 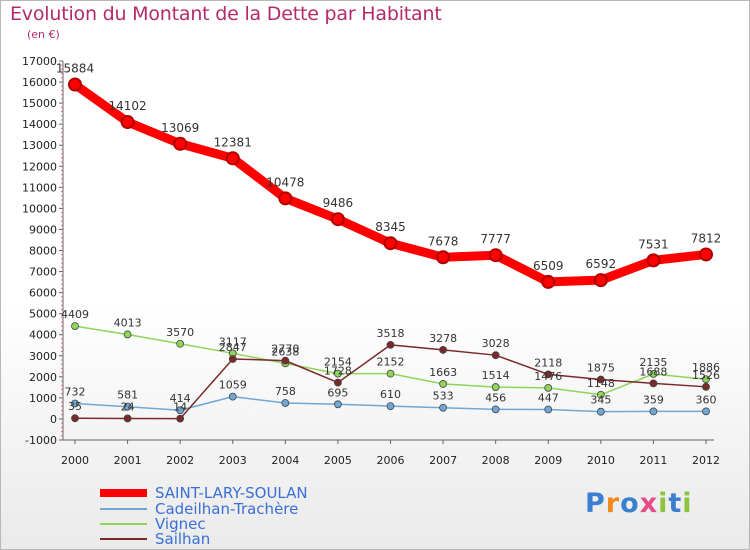 I want to click on y-tick-label: 2000, so click(x=43, y=377).